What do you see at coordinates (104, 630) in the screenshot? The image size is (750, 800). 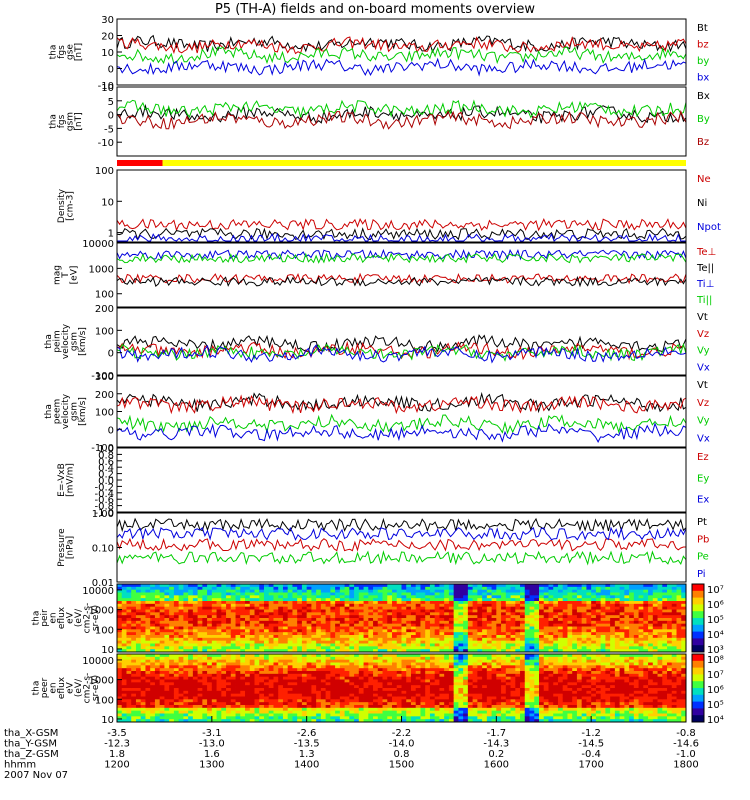 I see `y-tick-label: 100` at bounding box center [104, 630].